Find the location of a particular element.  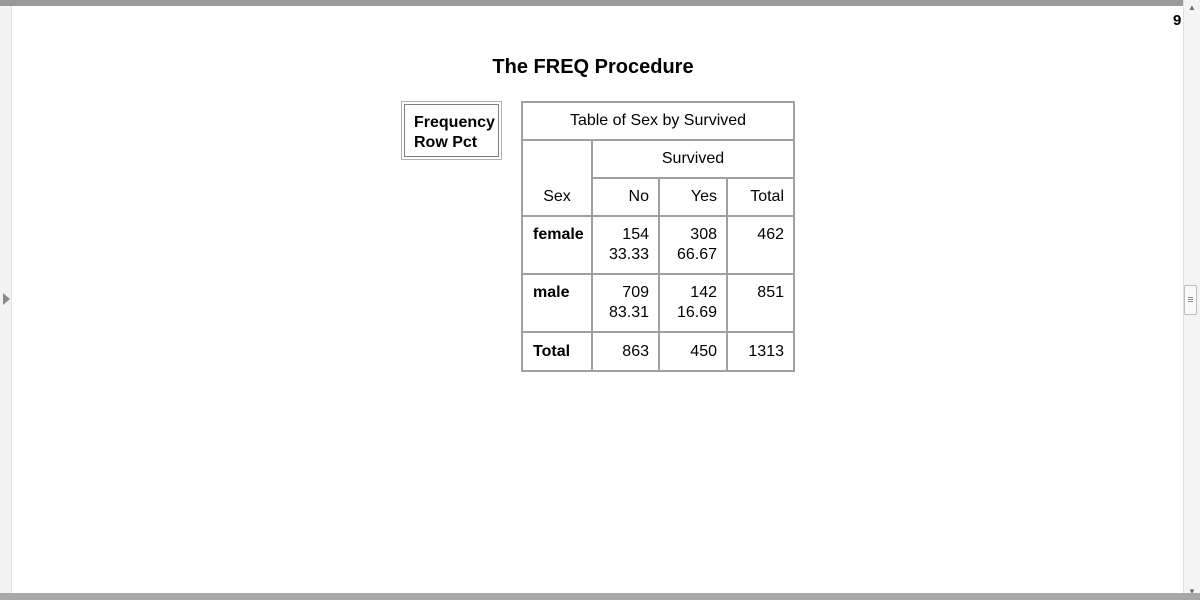

table-cell: 142 16.69 is located at coordinates (693, 303).